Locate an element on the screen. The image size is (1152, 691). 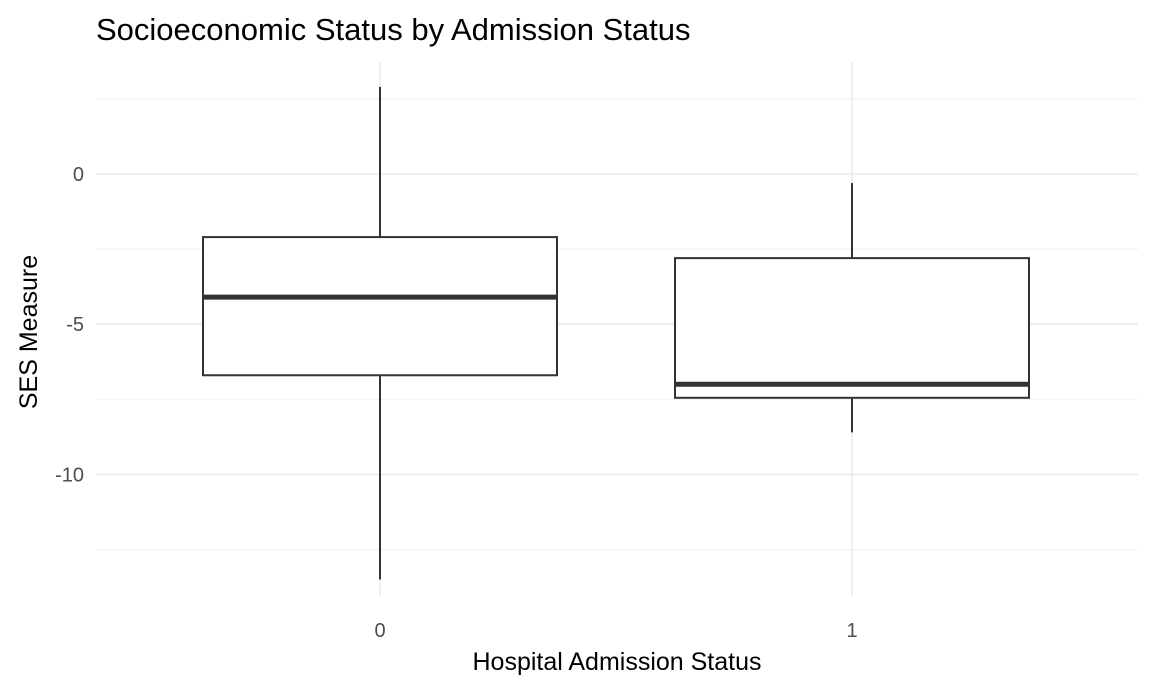
y-tick-label: -10 is located at coordinates (69, 475).